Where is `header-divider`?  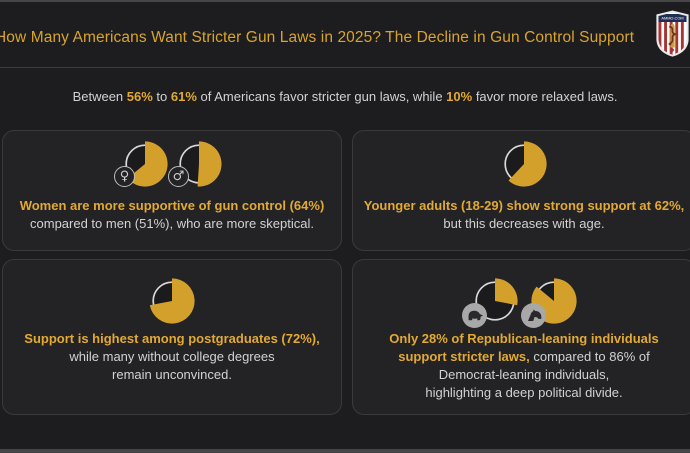
header-divider is located at coordinates (345, 67).